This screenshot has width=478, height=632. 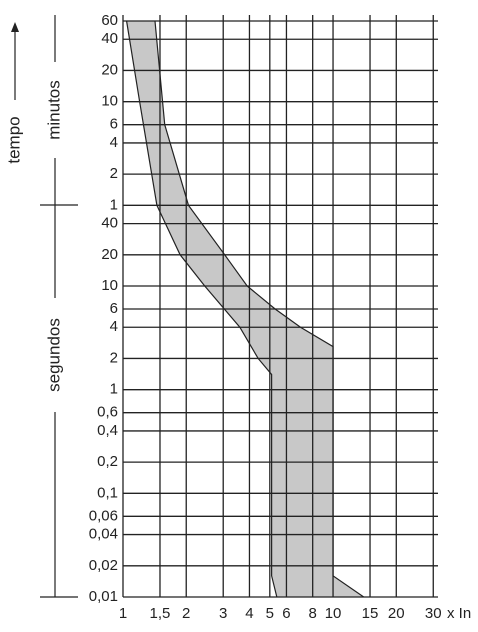 What do you see at coordinates (459, 613) in the screenshot?
I see `x-axis-label: x In` at bounding box center [459, 613].